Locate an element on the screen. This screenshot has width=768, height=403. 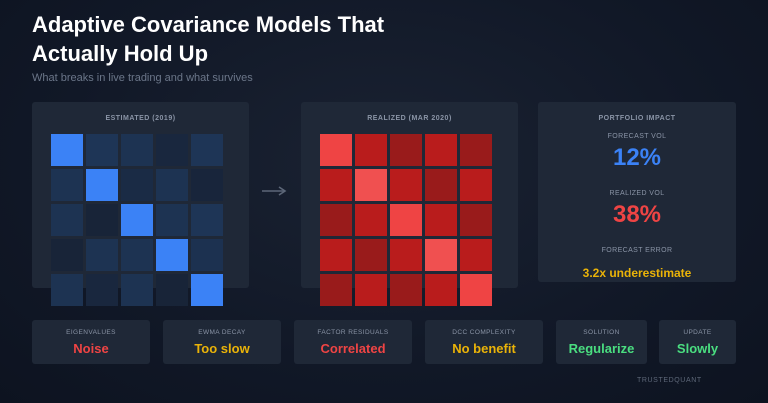
card-label: UPDATE is located at coordinates (697, 332).